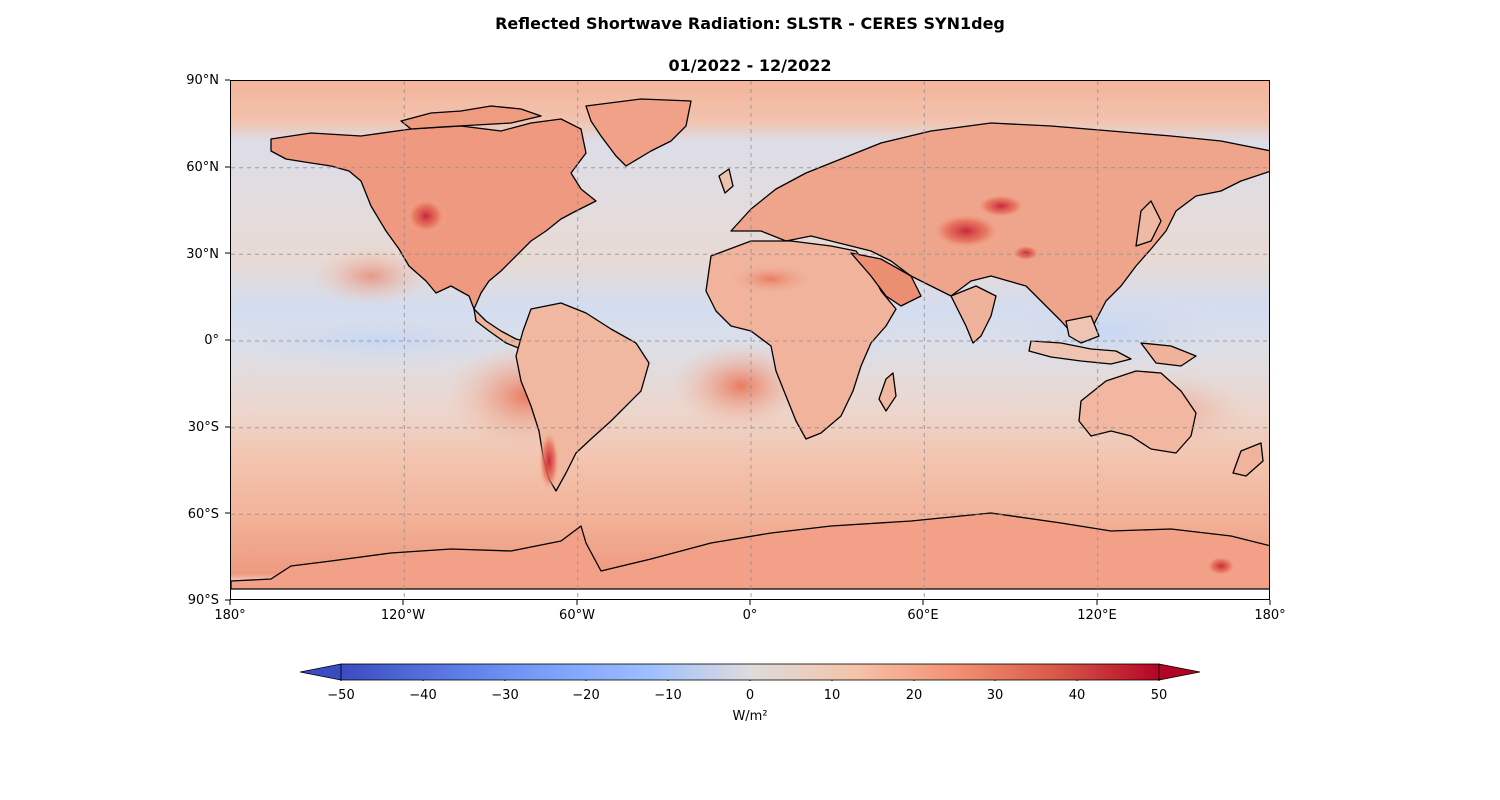 The height and width of the screenshot is (800, 1500). What do you see at coordinates (914, 695) in the screenshot?
I see `colorbar-tick-label: 20` at bounding box center [914, 695].